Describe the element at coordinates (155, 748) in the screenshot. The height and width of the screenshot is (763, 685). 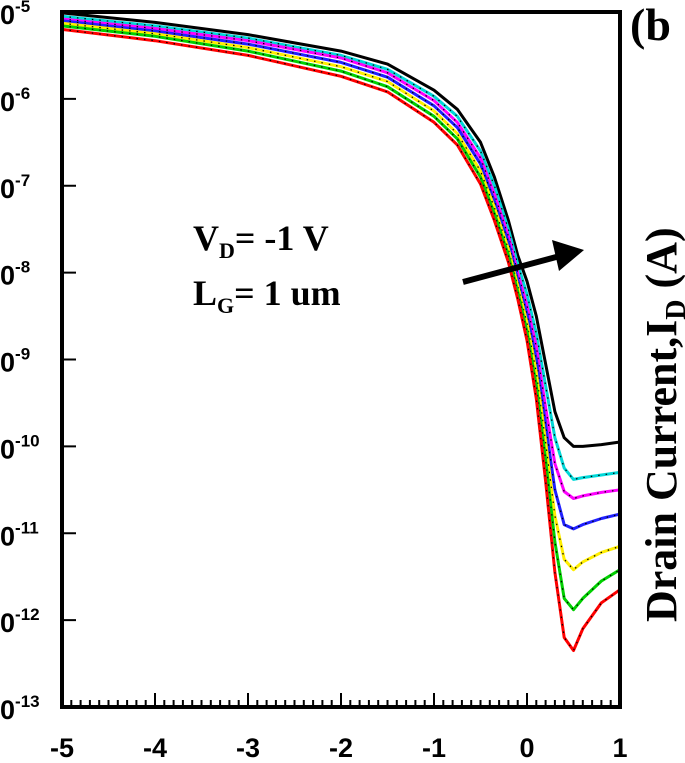
I see `x-tick-label: -4` at that location.